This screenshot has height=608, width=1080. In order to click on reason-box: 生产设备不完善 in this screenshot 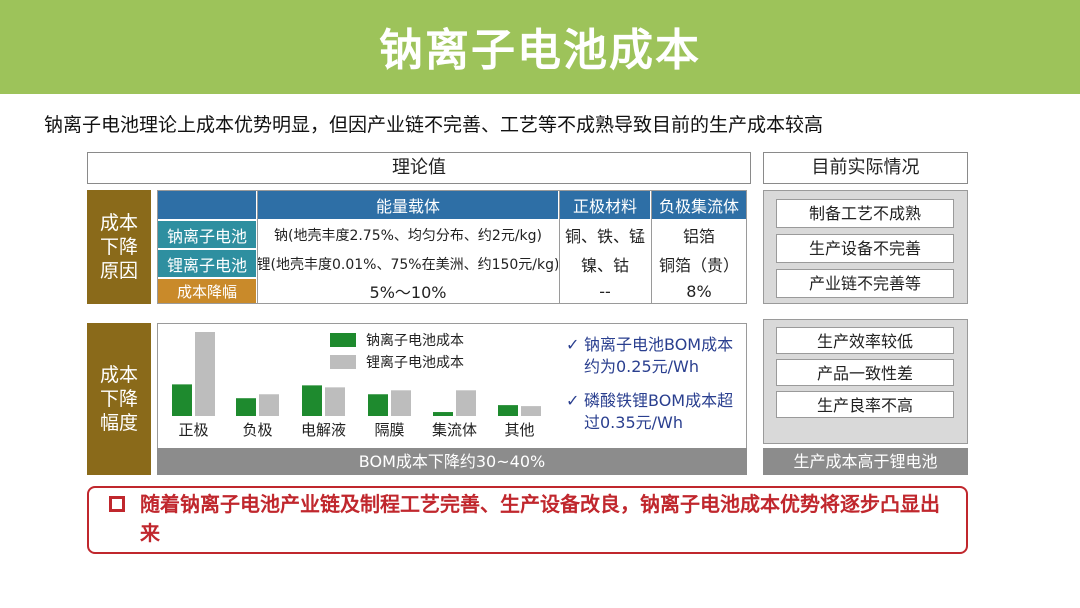, I will do `click(865, 248)`.